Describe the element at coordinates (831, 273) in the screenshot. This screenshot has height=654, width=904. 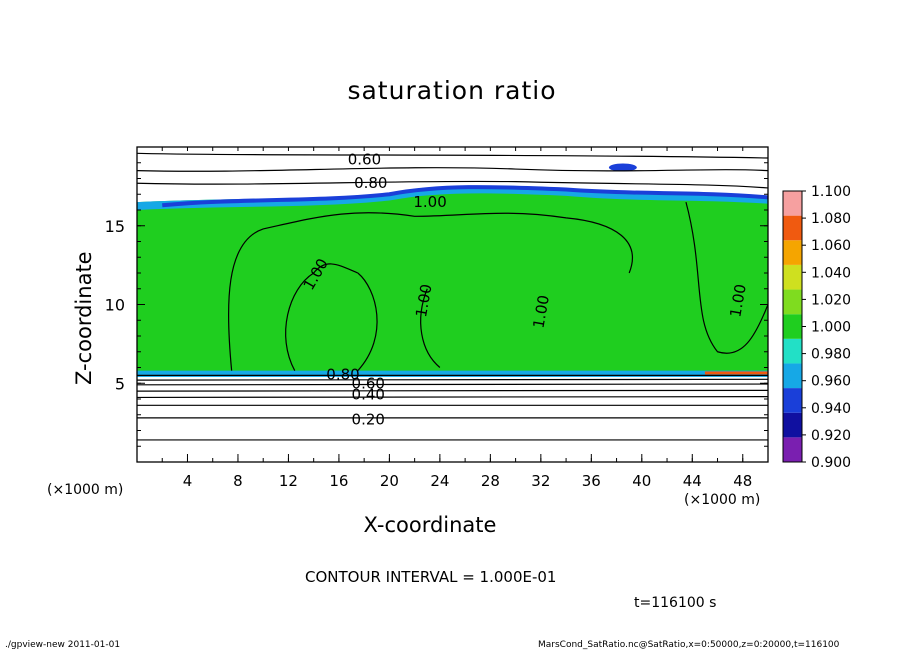
I see `colorbar-label: 1.040` at that location.